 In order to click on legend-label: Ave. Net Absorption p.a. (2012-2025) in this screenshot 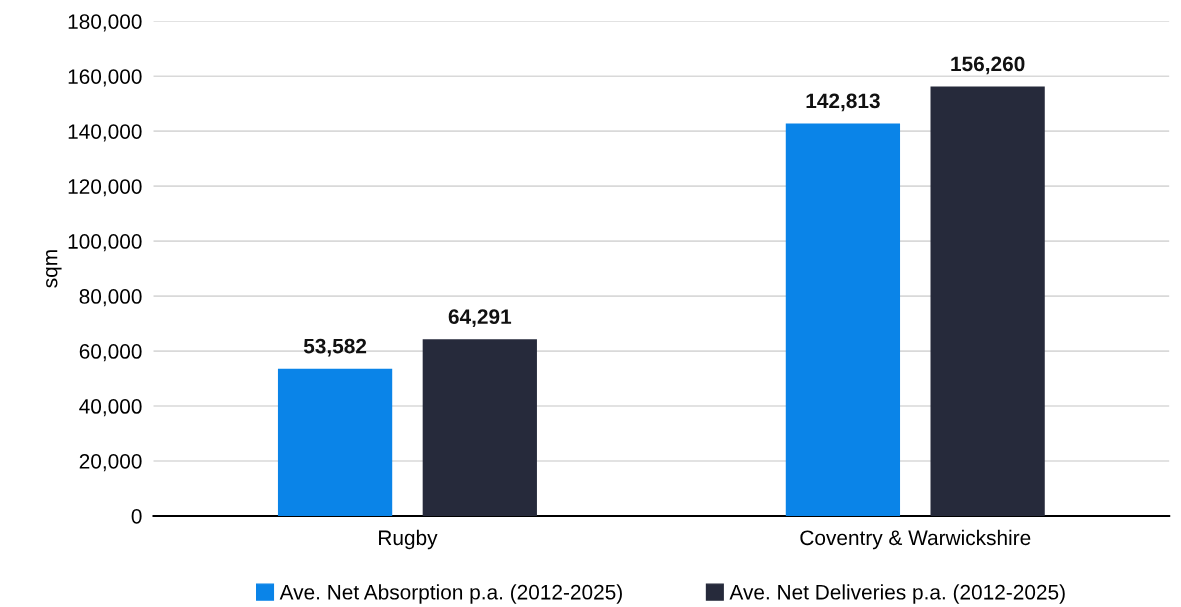, I will do `click(450, 594)`.